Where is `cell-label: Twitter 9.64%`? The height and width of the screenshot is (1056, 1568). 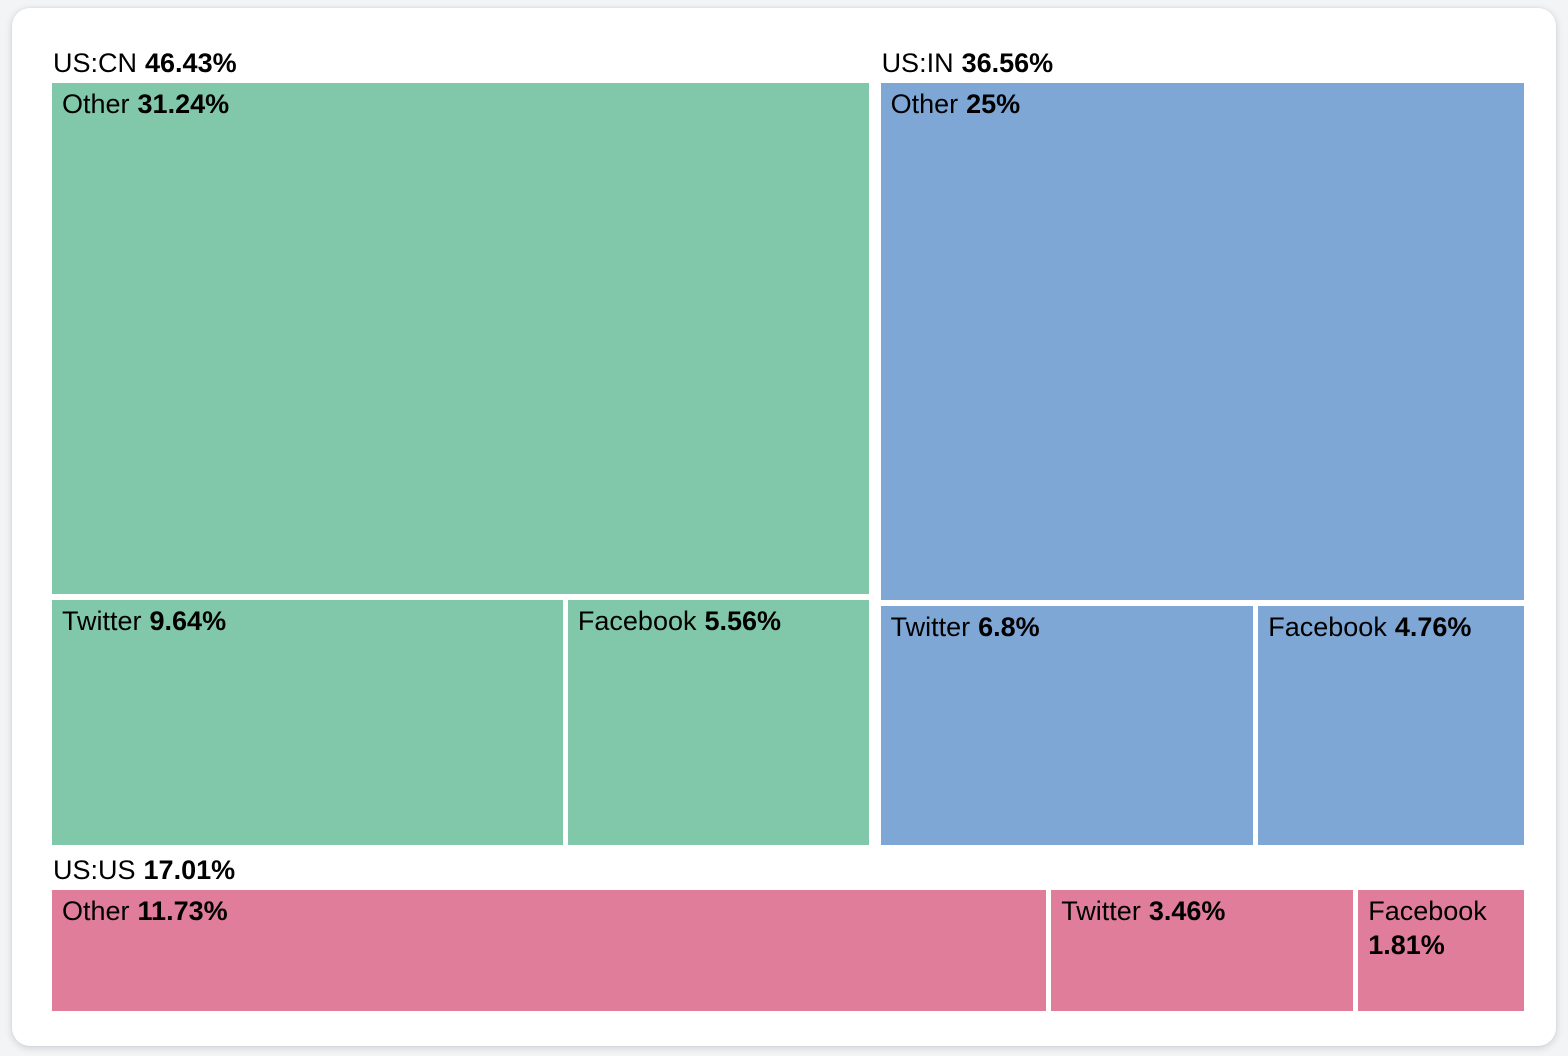 cell-label: Twitter 9.64% is located at coordinates (307, 622).